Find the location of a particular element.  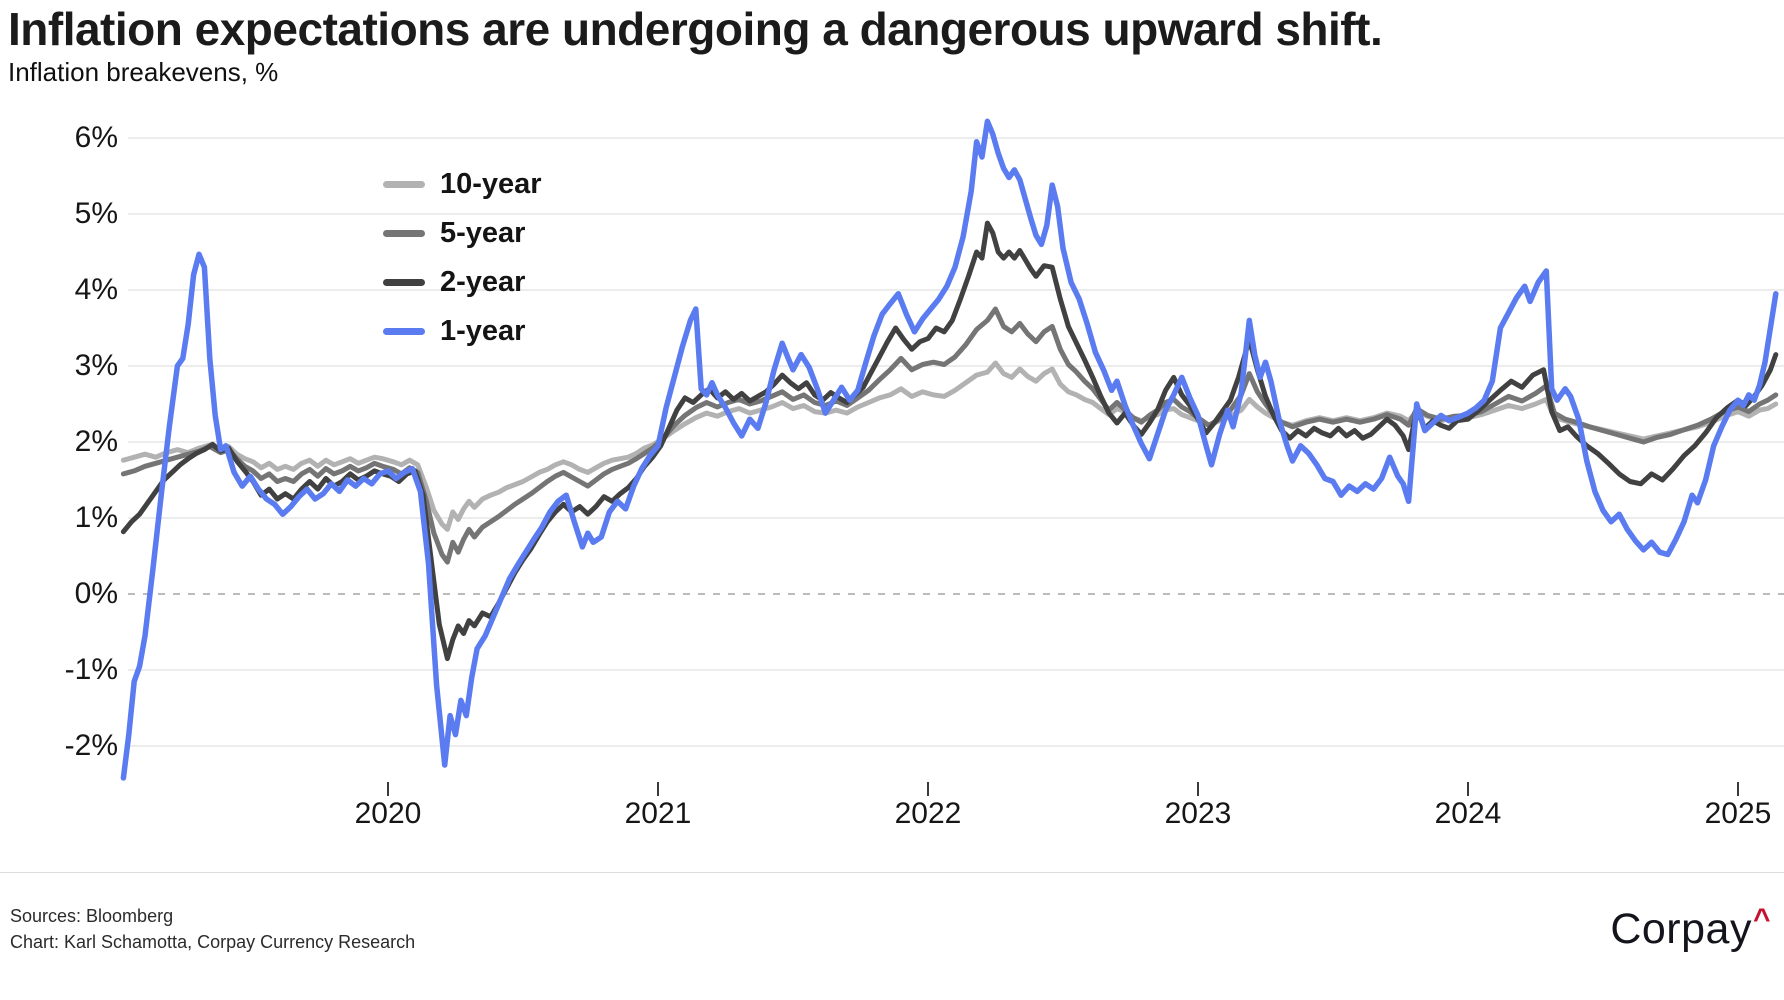

y-axis-label: 2% is located at coordinates (96, 441).